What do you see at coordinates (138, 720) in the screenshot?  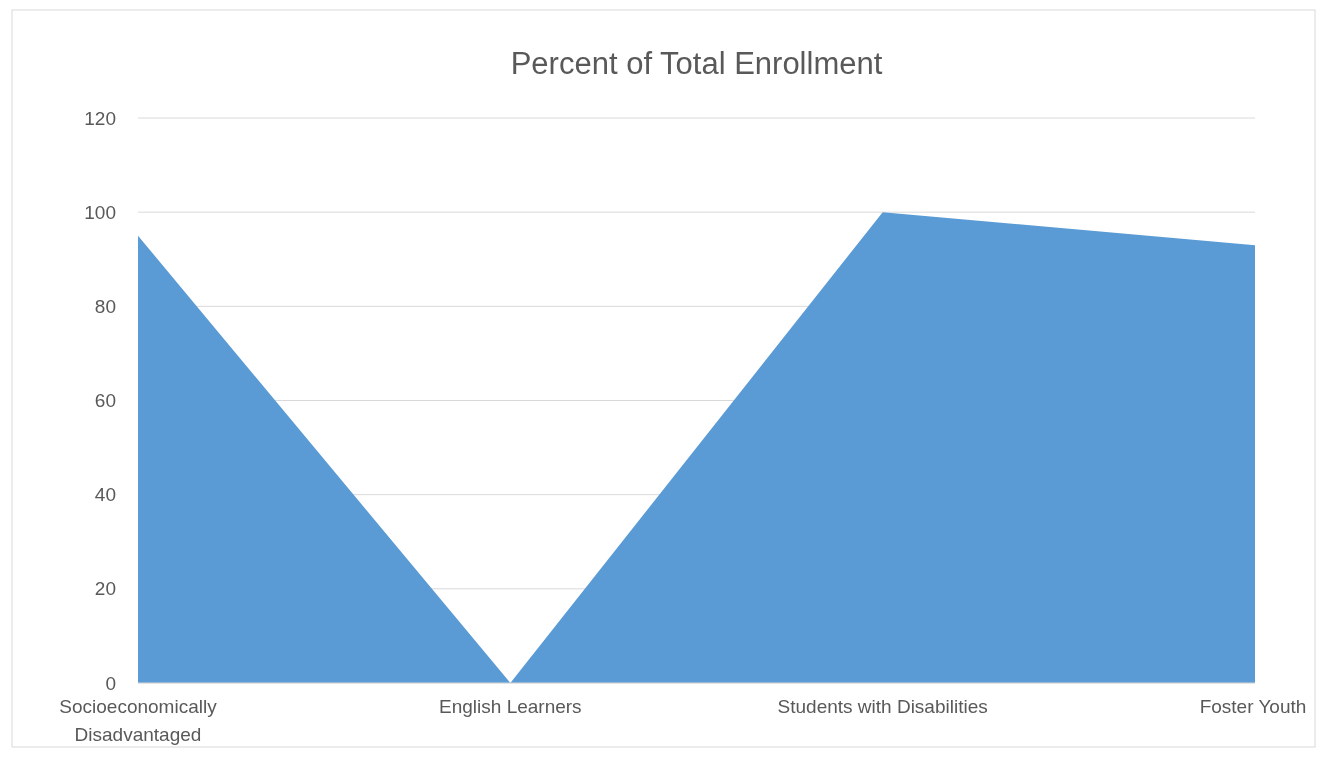 I see `x-tick-label: Socioeconomically Disadvantaged` at bounding box center [138, 720].